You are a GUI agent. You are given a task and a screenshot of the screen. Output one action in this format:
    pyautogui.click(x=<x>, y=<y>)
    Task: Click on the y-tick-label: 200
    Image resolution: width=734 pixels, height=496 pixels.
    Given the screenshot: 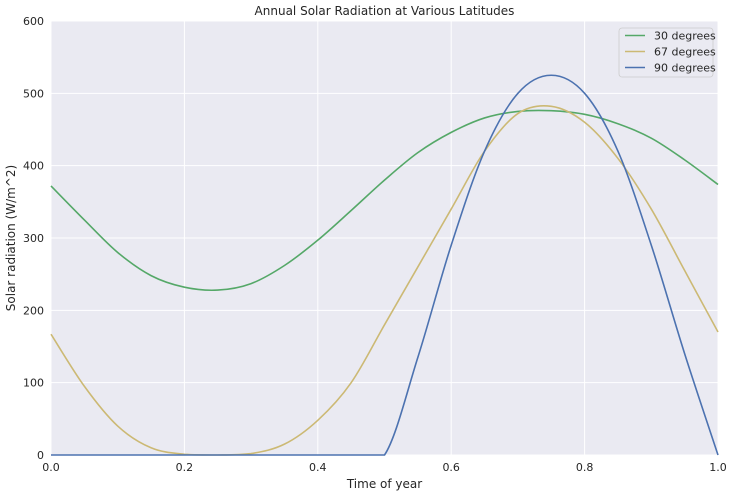 What is the action you would take?
    pyautogui.click(x=33, y=310)
    